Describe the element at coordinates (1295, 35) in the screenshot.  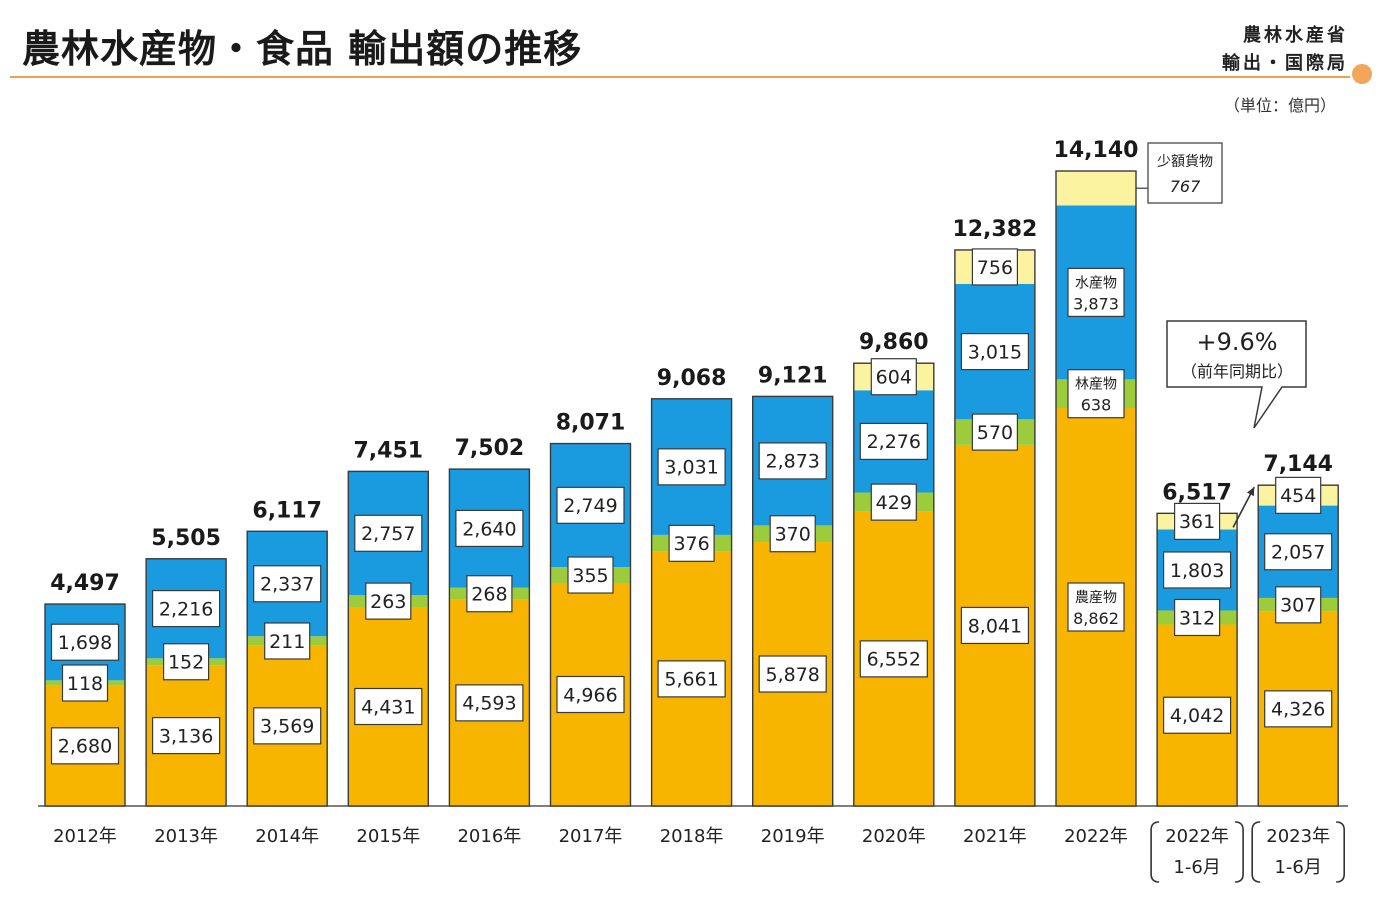
I see `org-line-1: 農林水産省` at that location.